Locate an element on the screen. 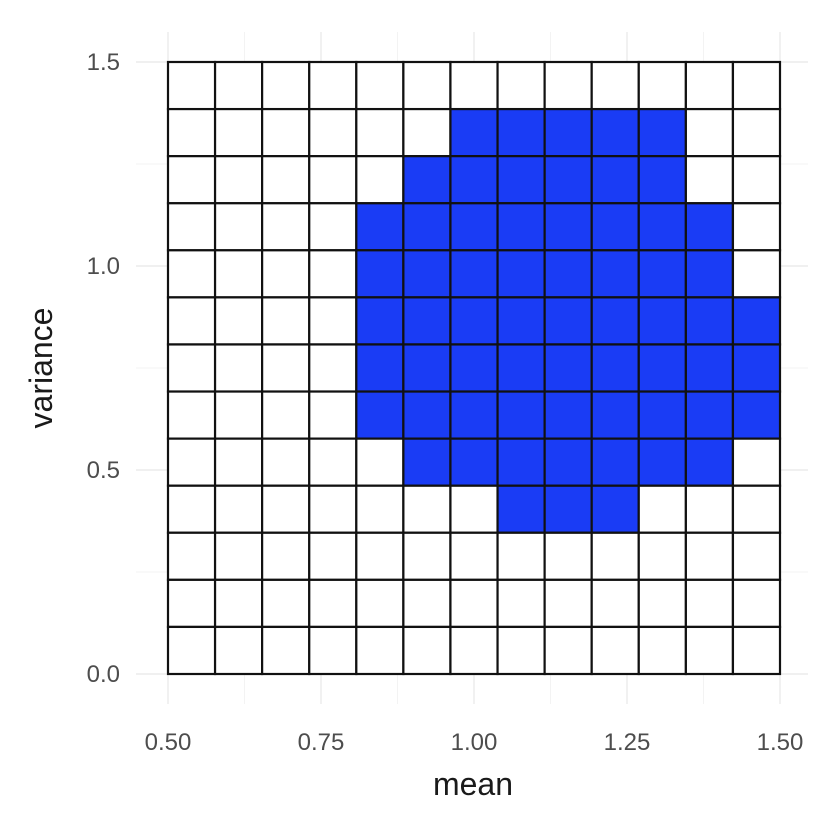 Image resolution: width=830 pixels, height=832 pixels. x-tick-label: 0.50 is located at coordinates (168, 742).